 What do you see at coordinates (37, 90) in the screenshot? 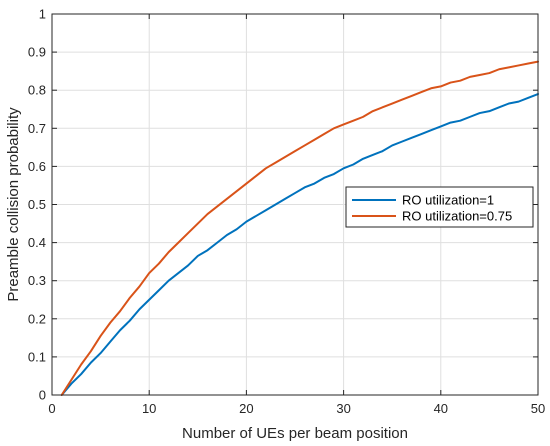
I see `y-tick-label: 0.8` at bounding box center [37, 90].